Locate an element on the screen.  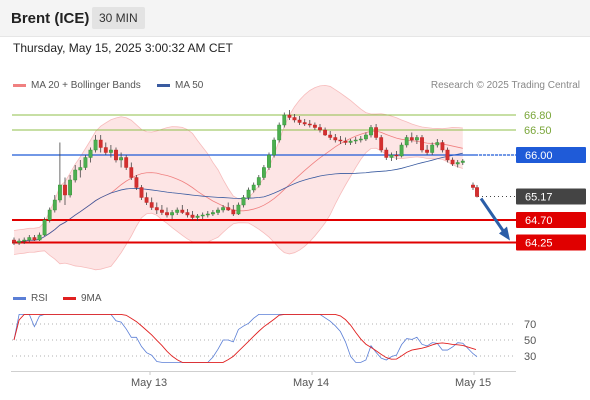
legend-ma20: MA 20 + Bollinger Bands is located at coordinates (77, 85).